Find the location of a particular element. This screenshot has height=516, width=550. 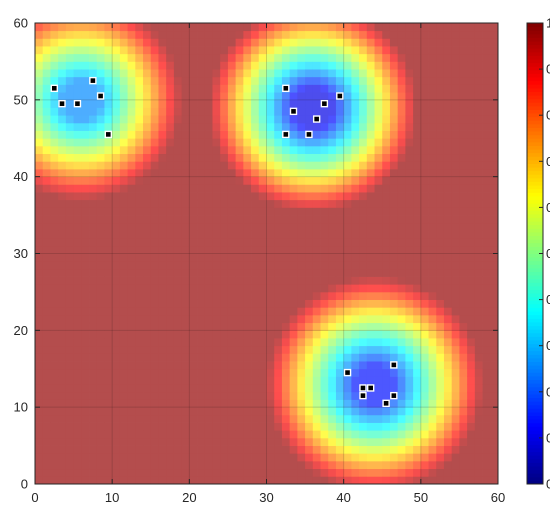

colorbar-tick-label: 0.4 is located at coordinates (548, 299).